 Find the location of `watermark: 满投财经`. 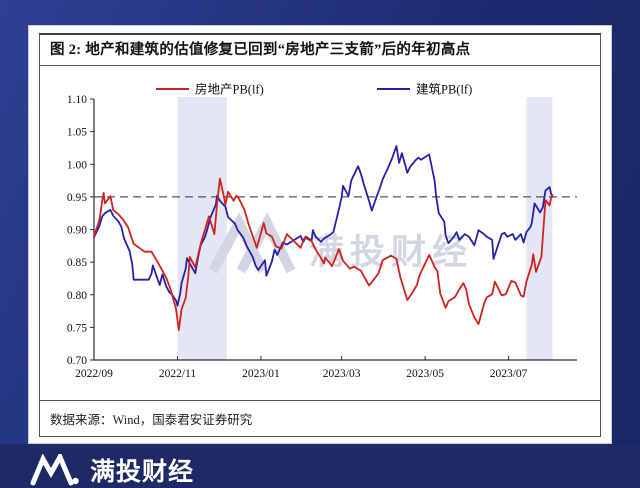

watermark: 满投财经 is located at coordinates (340, 243).